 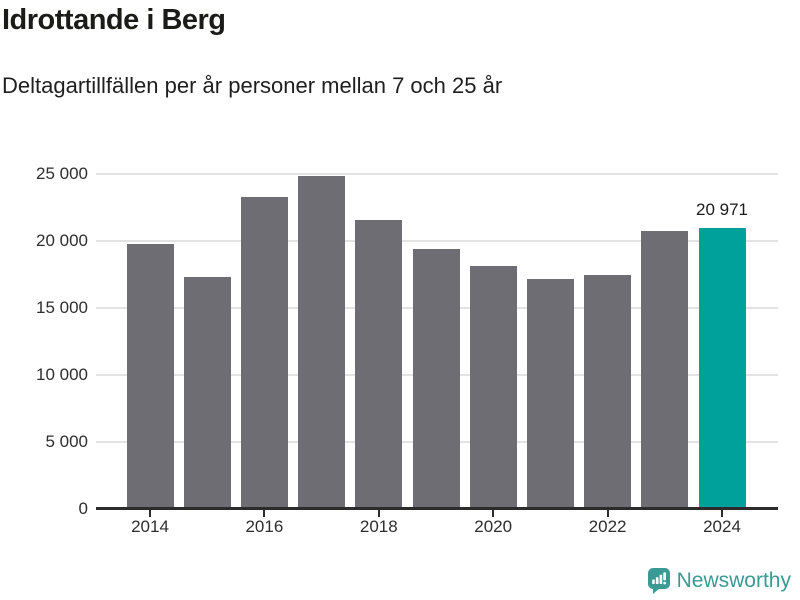 What do you see at coordinates (62, 307) in the screenshot?
I see `y-axis-label: 15 000` at bounding box center [62, 307].